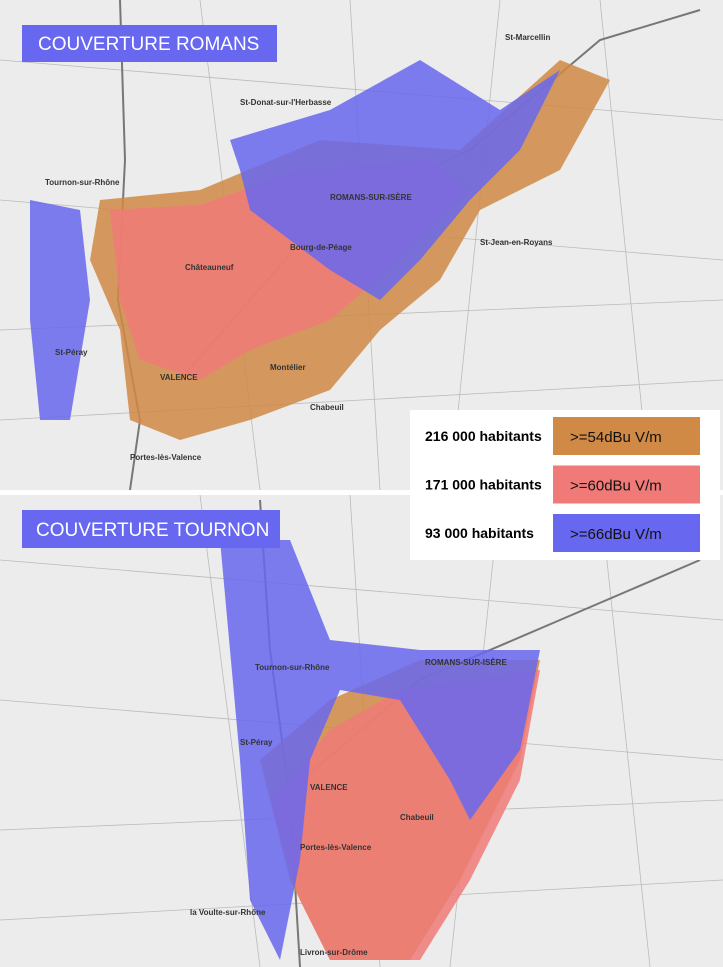 The width and height of the screenshot is (723, 967). Describe the element at coordinates (288, 367) in the screenshot. I see `place-label: Montélier` at that location.